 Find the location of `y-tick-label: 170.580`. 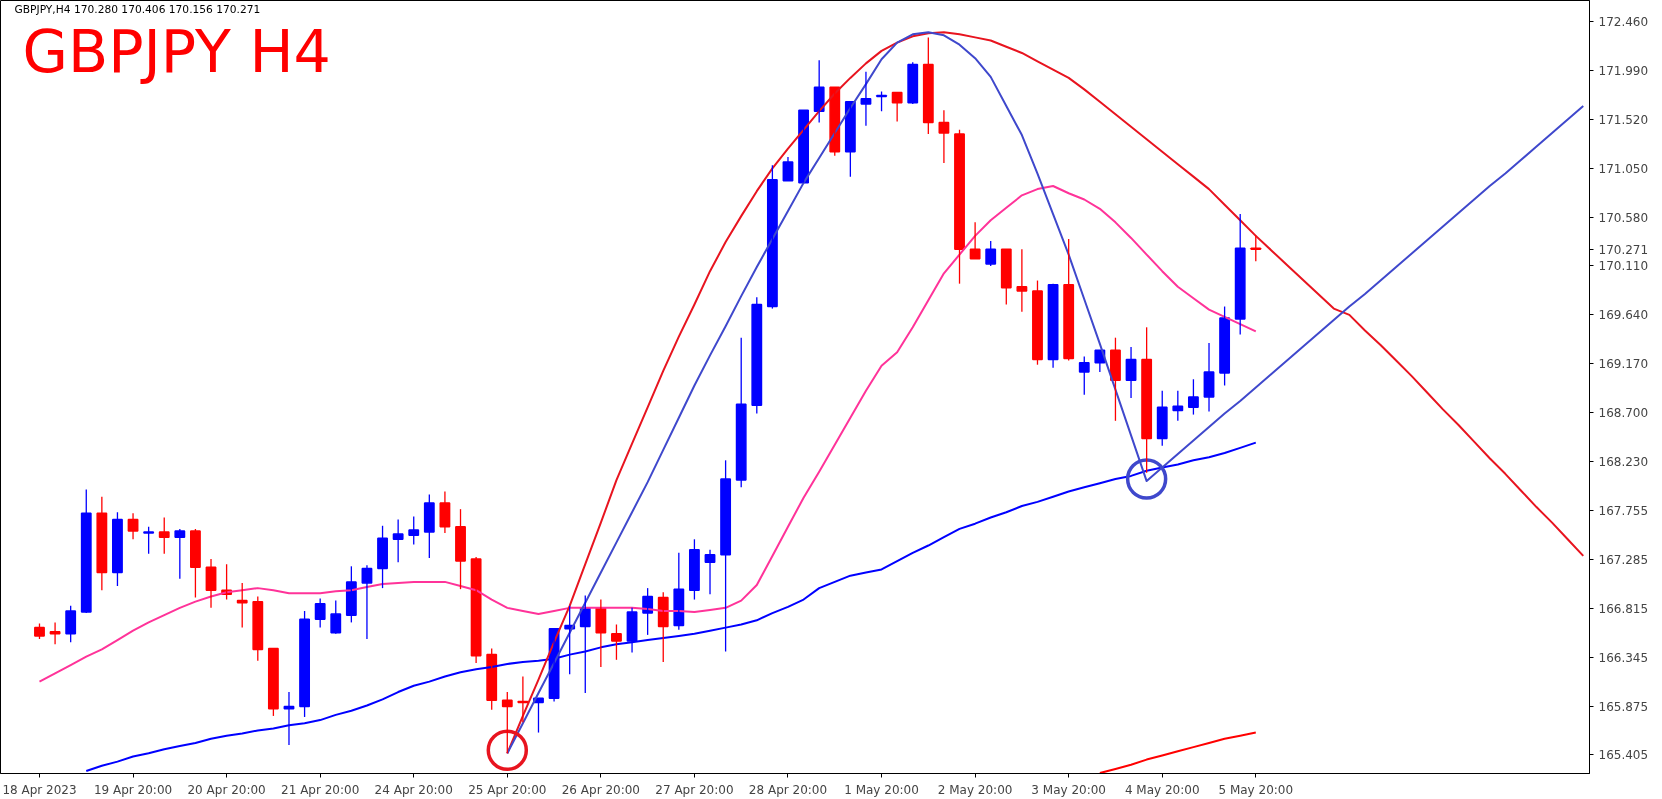

y-tick-label: 170.580 is located at coordinates (1623, 217).